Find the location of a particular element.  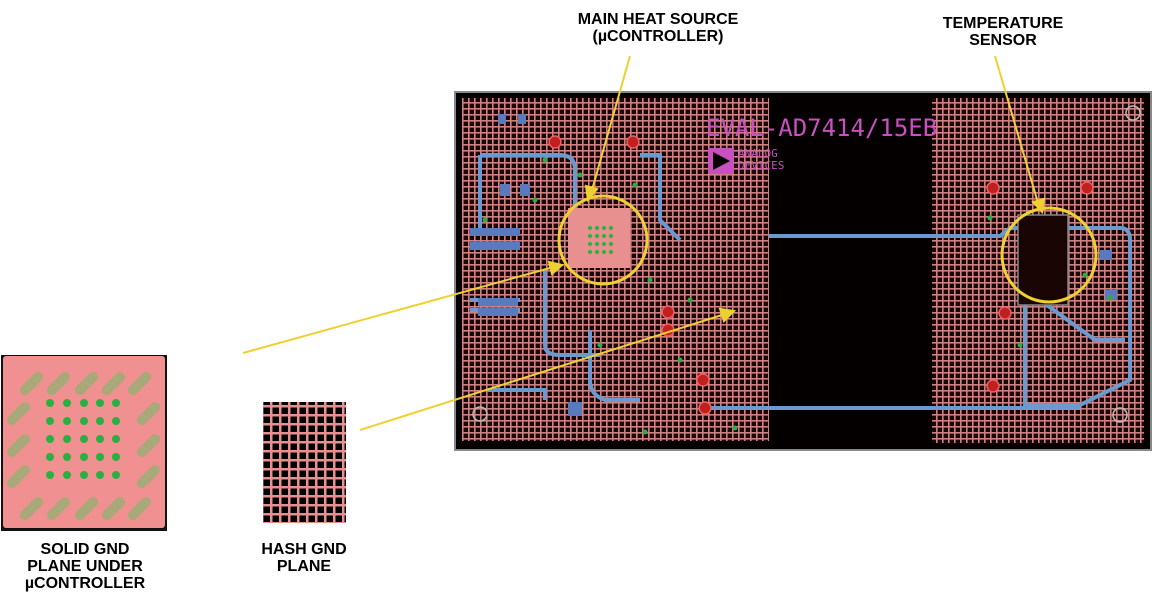

main-heat-source-label: MAIN HEAT SOURCE (µCONTROLLER) is located at coordinates (658, 28).